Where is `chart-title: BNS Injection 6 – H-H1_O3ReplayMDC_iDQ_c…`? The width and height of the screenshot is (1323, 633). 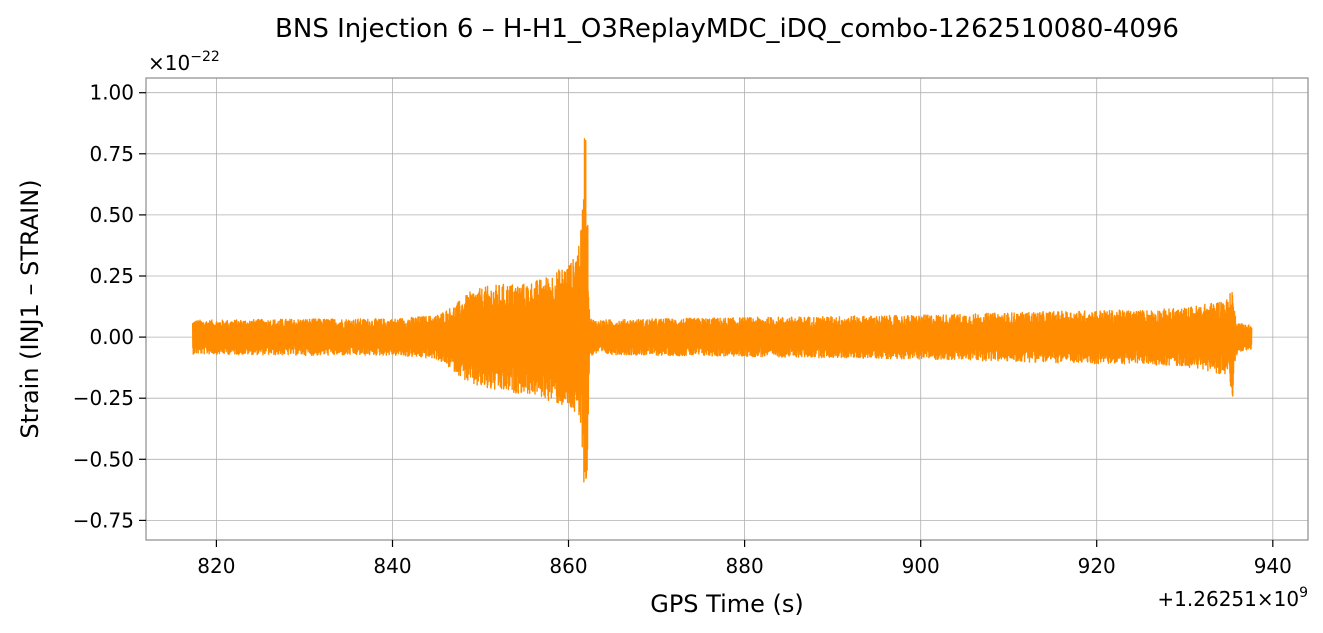 chart-title: BNS Injection 6 – H-H1_O3ReplayMDC_iDQ_c… is located at coordinates (727, 29).